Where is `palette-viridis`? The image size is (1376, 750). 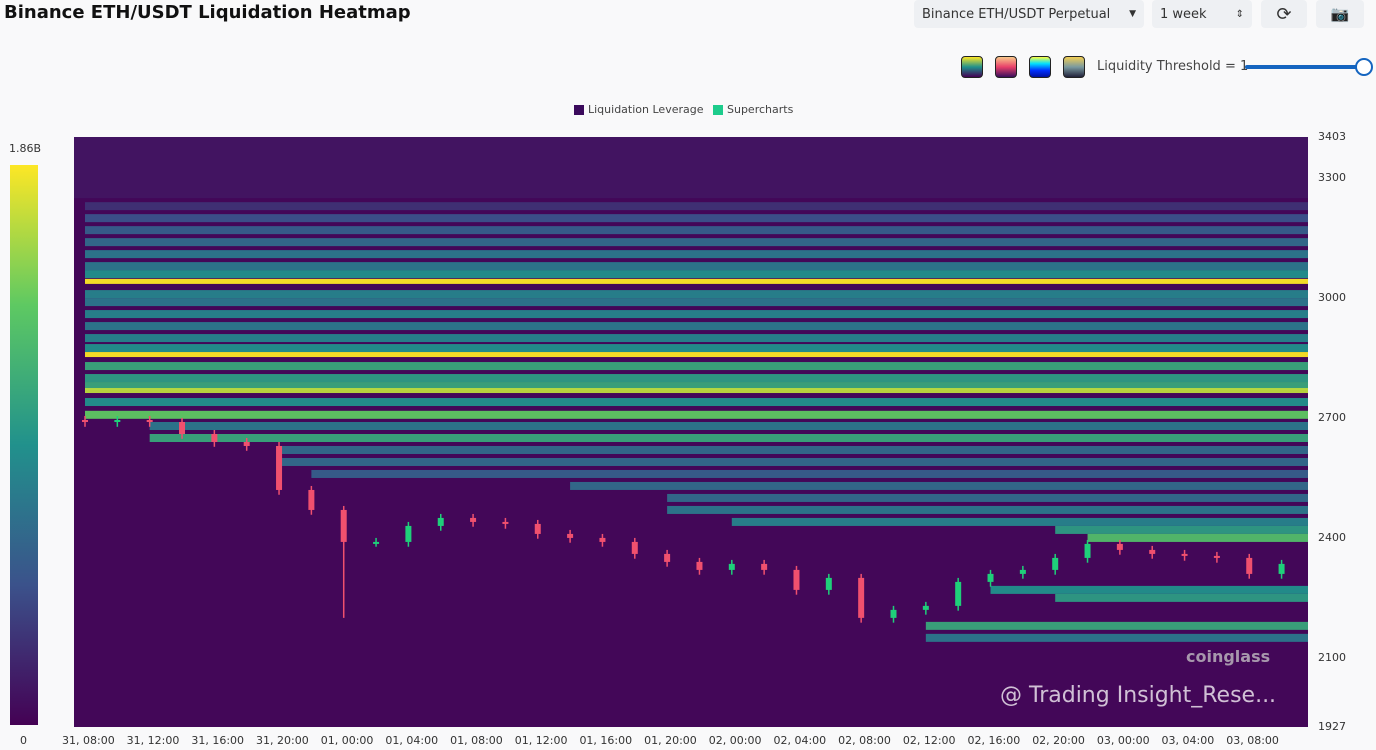
palette-viridis is located at coordinates (972, 67).